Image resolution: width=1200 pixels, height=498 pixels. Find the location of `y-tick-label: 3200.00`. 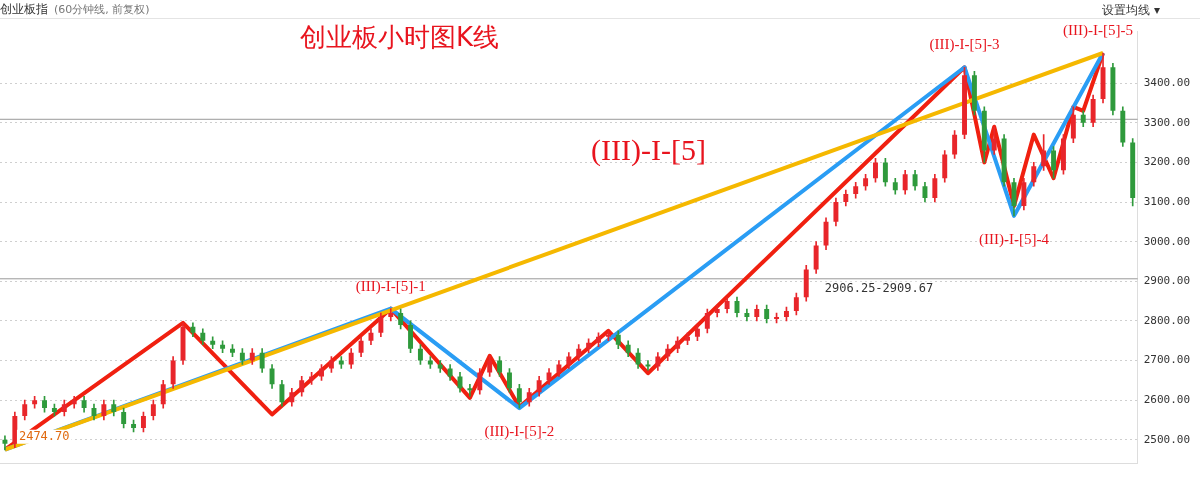

y-tick-label: 3200.00 is located at coordinates (1166, 162).